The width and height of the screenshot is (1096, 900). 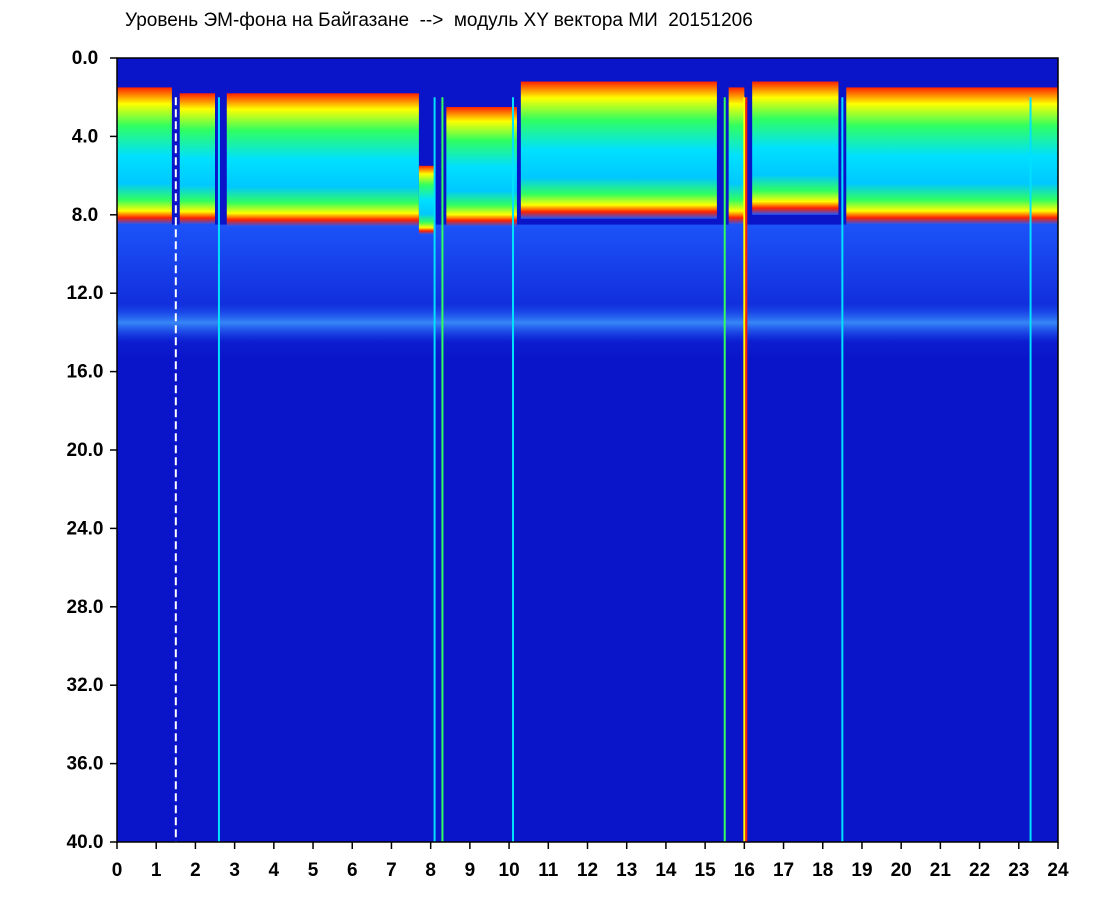 What do you see at coordinates (430, 870) in the screenshot?
I see `x-tick-label: 8` at bounding box center [430, 870].